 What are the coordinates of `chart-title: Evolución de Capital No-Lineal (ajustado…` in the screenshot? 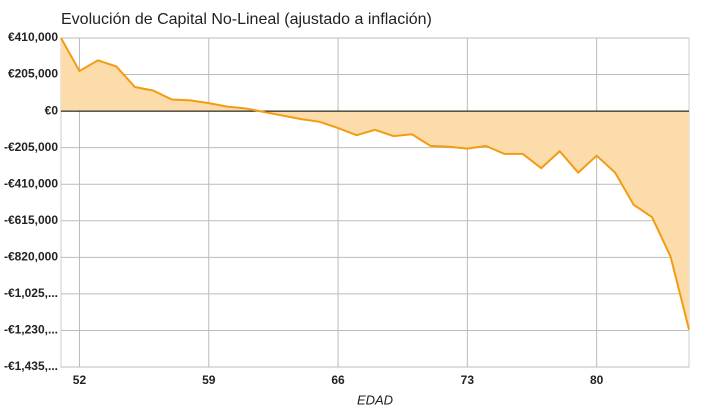 It's located at (246, 19).